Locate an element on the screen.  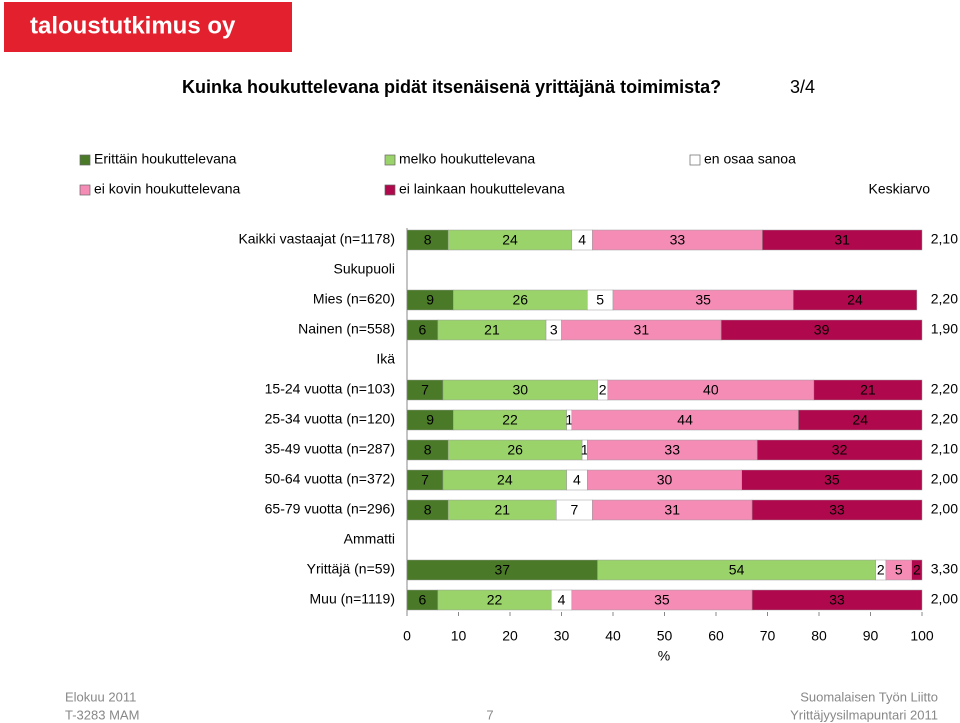
y-tick-label: Ammatti is located at coordinates (369, 539).